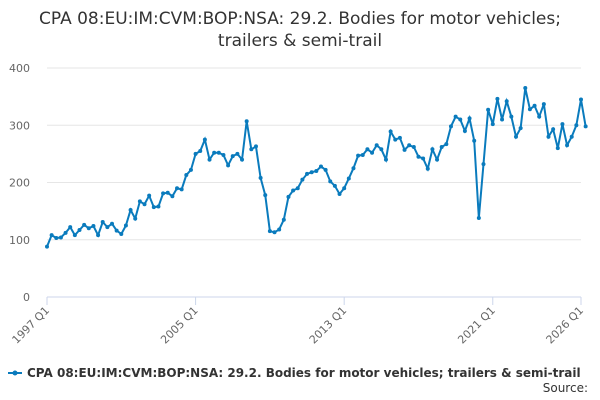  What do you see at coordinates (31, 325) in the screenshot?
I see `x-tick-label: 1997 Q1` at bounding box center [31, 325].